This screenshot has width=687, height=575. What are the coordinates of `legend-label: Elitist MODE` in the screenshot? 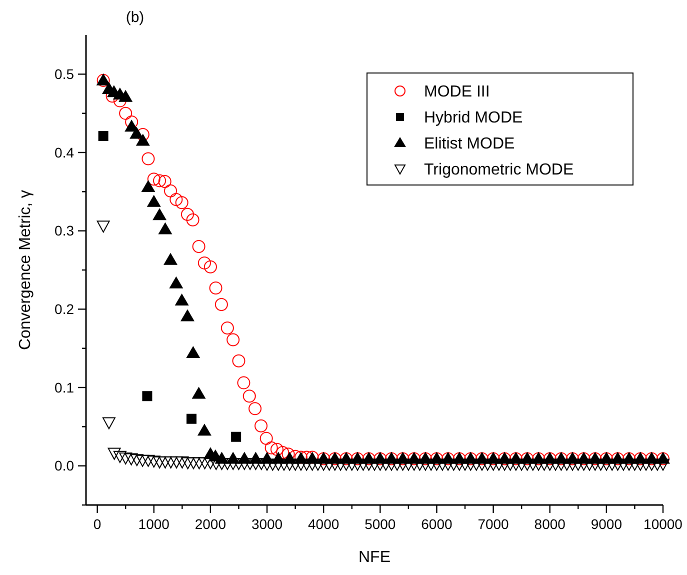 It's located at (469, 144).